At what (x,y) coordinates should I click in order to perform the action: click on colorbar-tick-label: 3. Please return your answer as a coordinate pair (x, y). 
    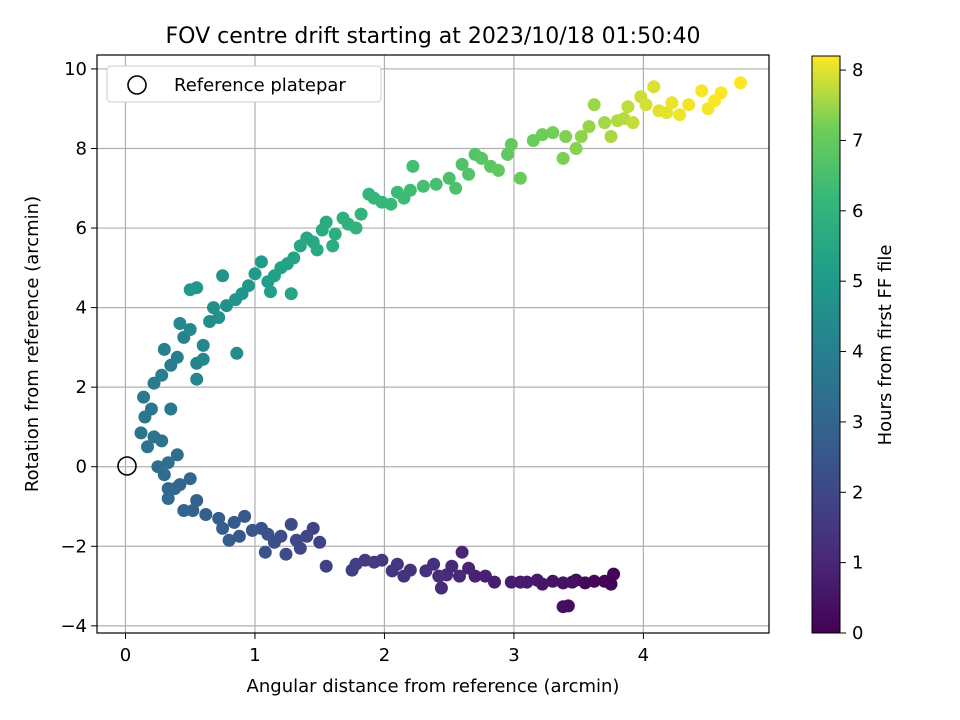
    Looking at the image, I should click on (857, 422).